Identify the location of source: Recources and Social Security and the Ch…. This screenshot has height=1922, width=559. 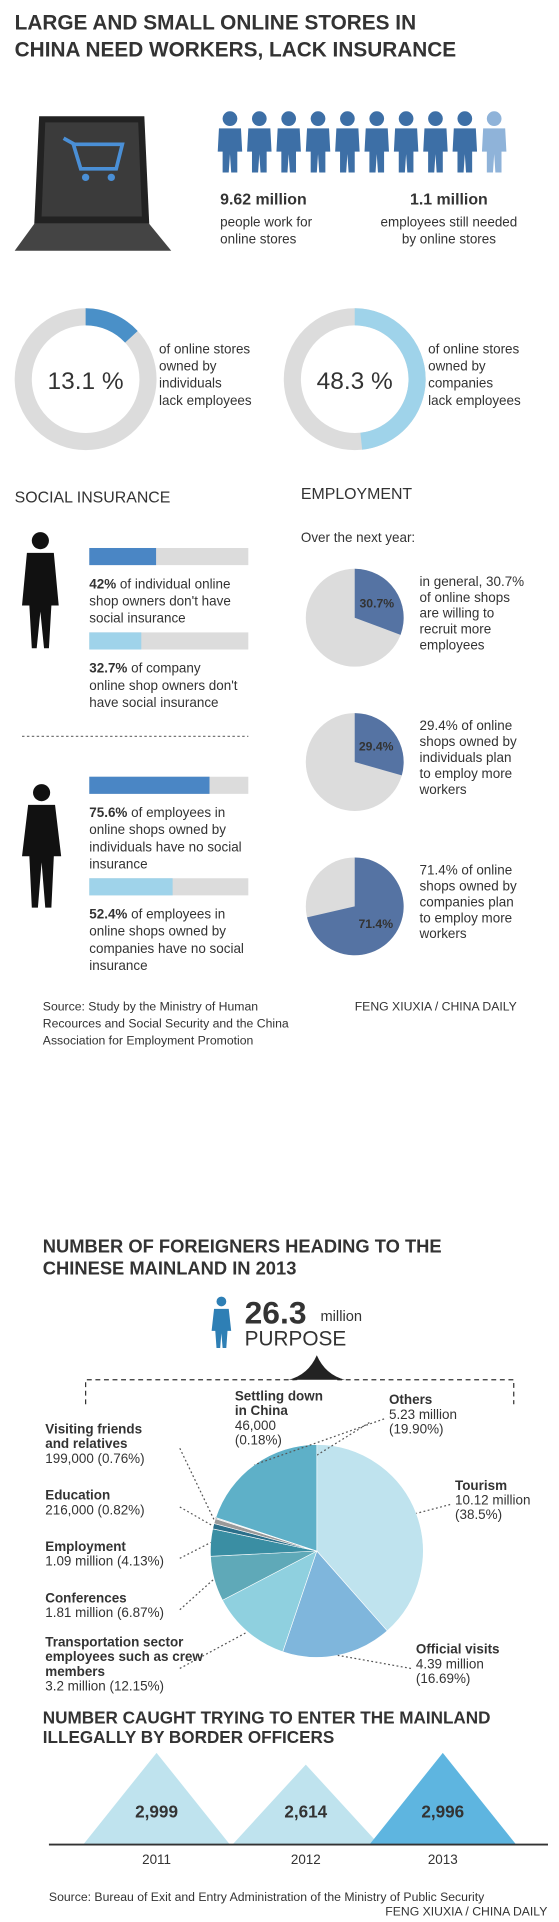
(166, 1023).